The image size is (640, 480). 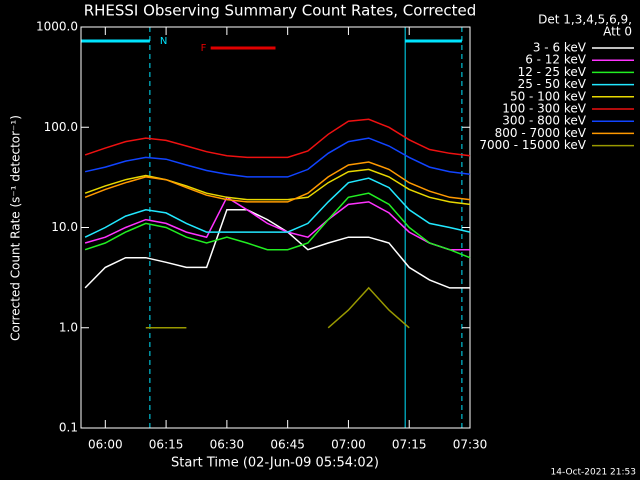 I want to click on x-tick-label: 06:00, so click(x=105, y=445).